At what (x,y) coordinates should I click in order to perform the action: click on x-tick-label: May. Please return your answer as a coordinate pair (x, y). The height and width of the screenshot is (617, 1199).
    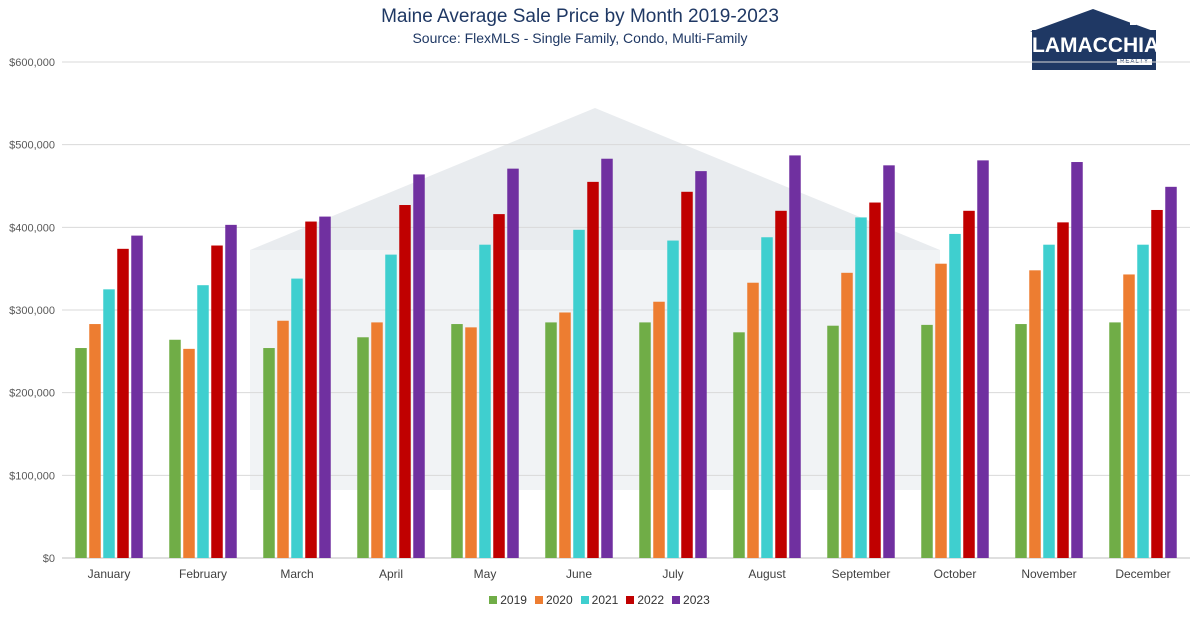
    Looking at the image, I should click on (485, 574).